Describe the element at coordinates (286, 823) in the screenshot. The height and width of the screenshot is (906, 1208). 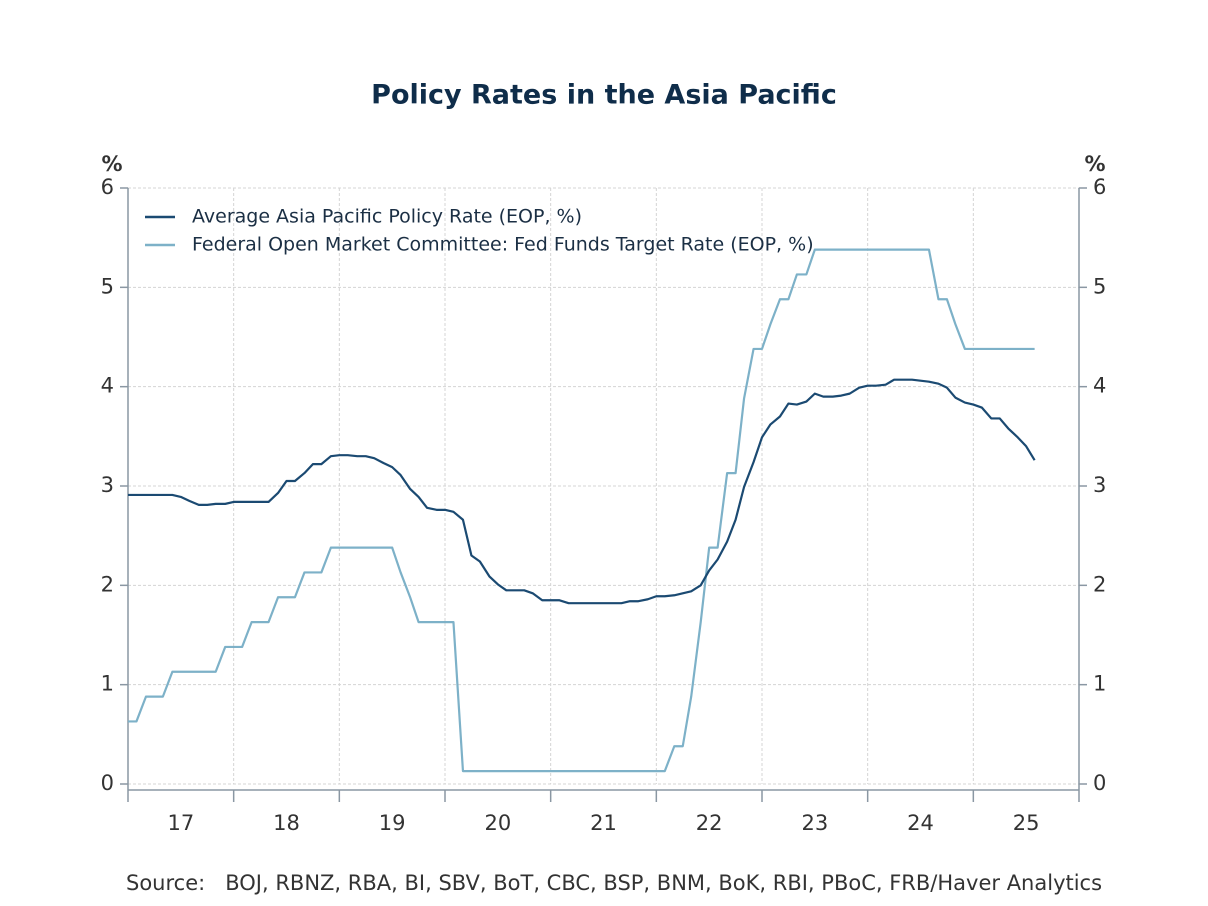
I see `x-tick-label: 18` at that location.